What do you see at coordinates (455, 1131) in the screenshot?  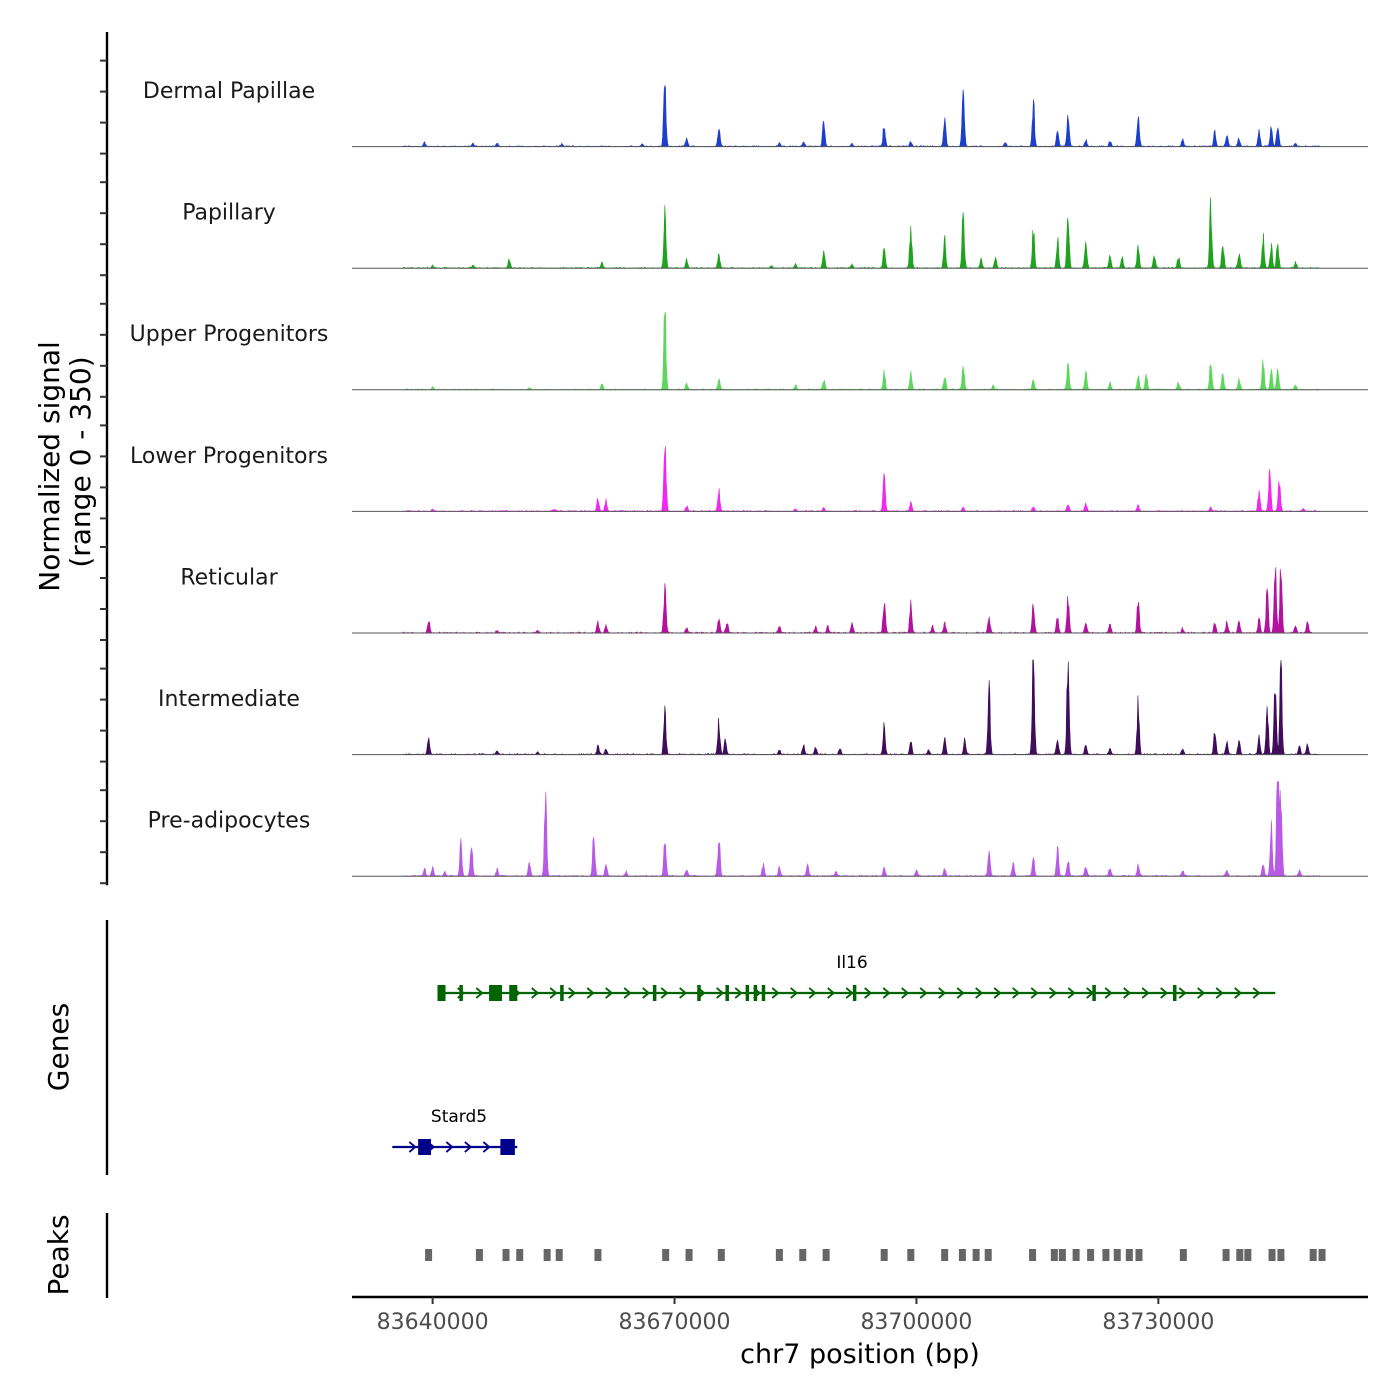 I see `gene-model: Stard5` at bounding box center [455, 1131].